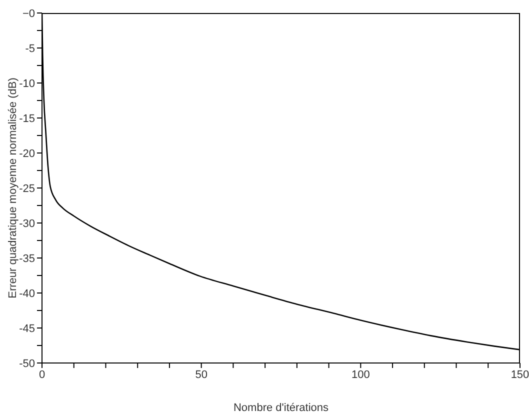  What do you see at coordinates (360, 374) in the screenshot?
I see `x-tick-label: 100` at bounding box center [360, 374].